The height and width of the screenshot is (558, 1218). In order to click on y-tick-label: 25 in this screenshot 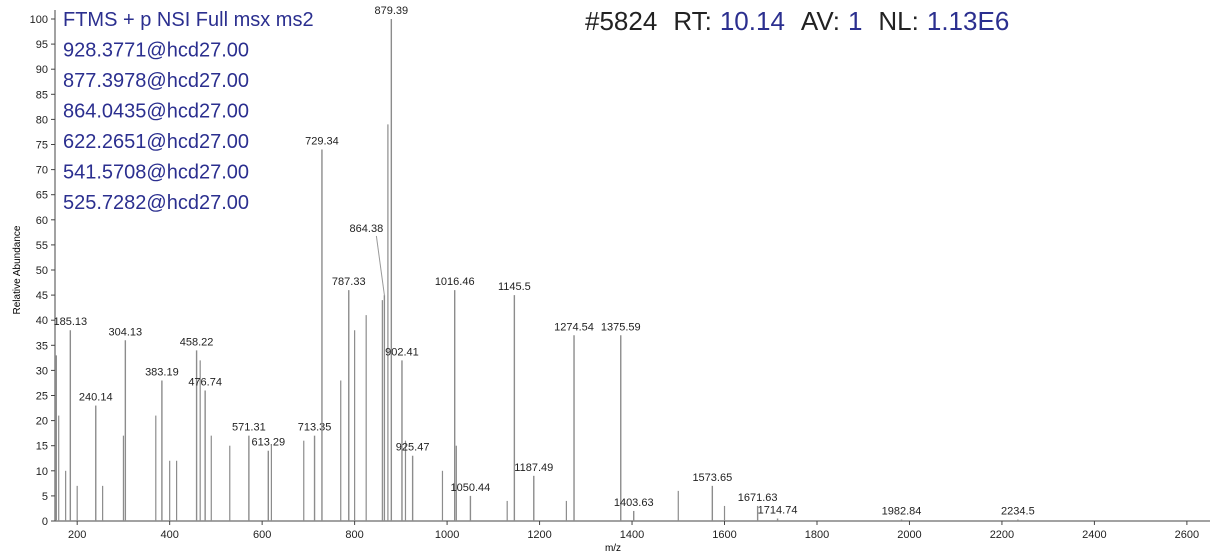, I will do `click(42, 397)`.